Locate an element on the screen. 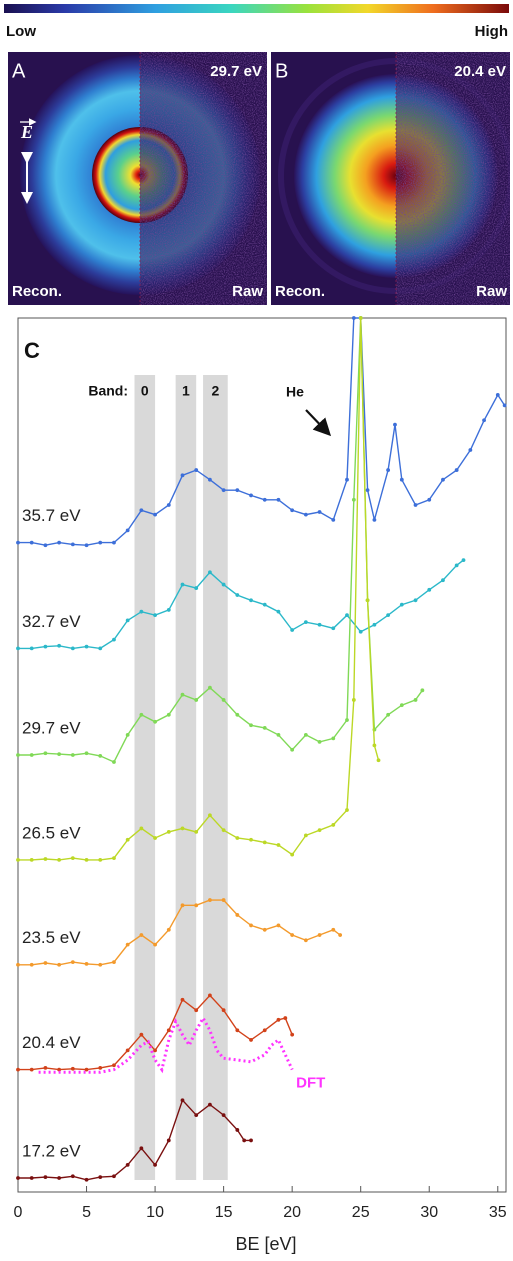  band-region is located at coordinates (186, 777).